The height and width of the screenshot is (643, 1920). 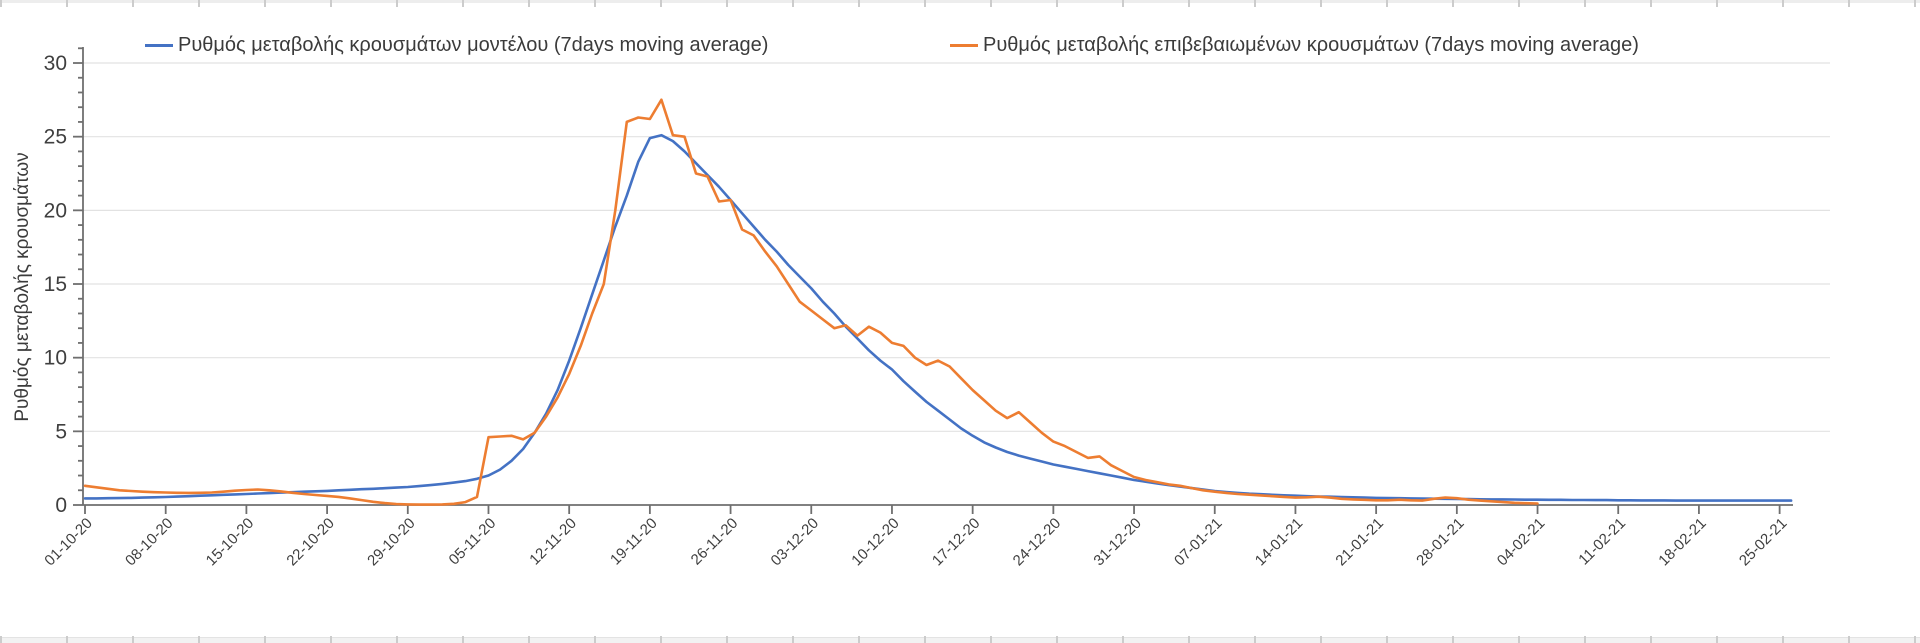 I want to click on svg-text: 12-11-20, so click(x=553, y=542).